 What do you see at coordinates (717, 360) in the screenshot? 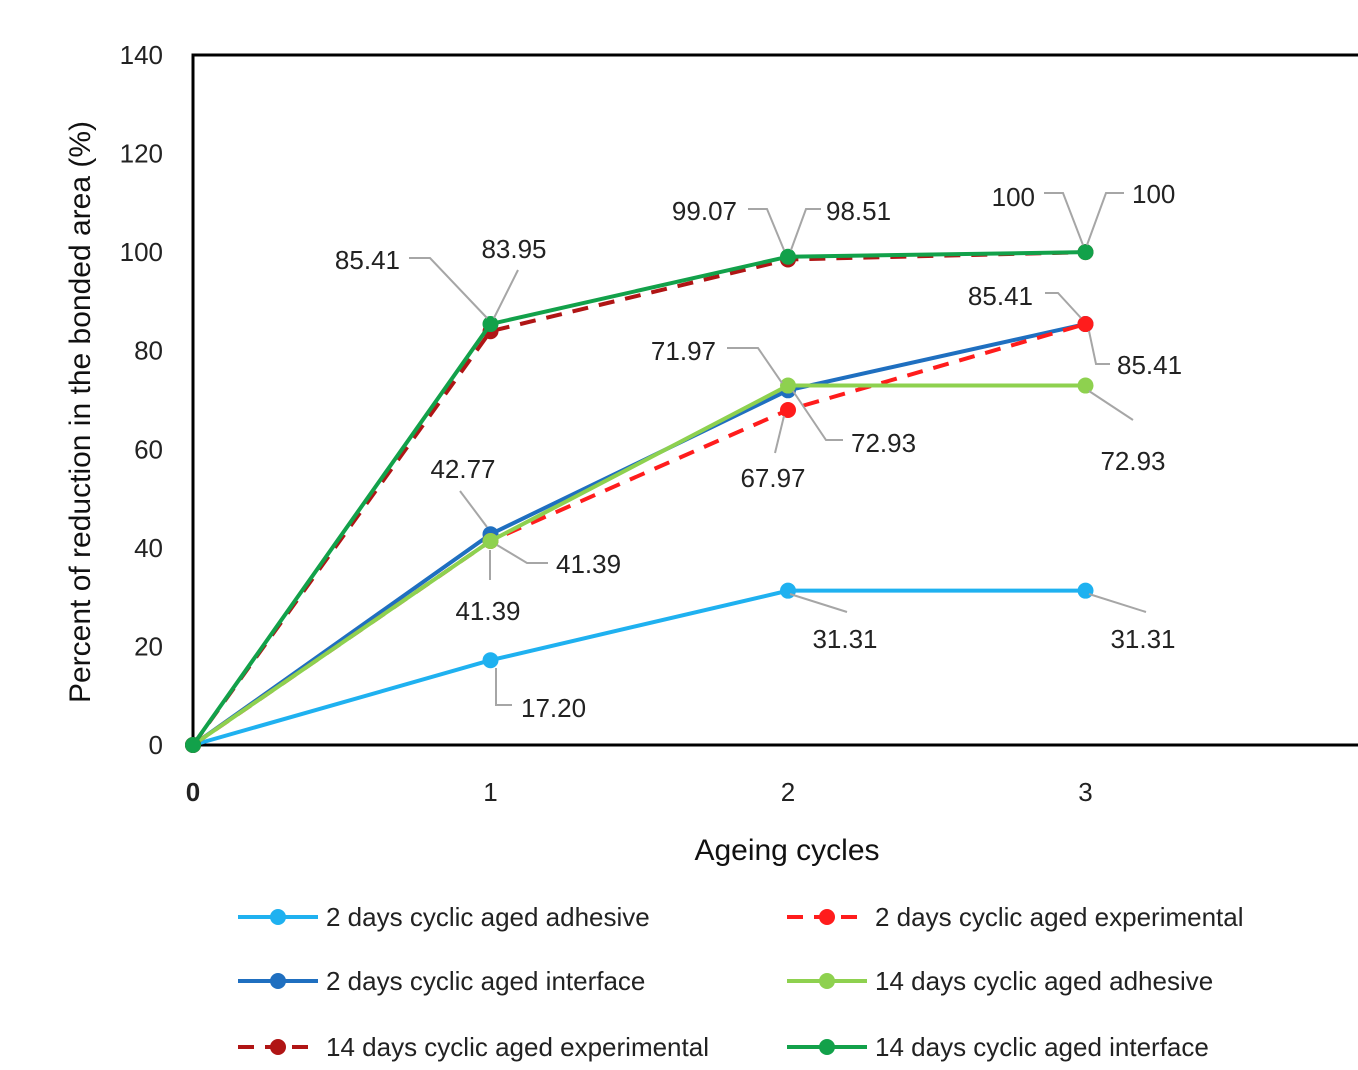
I see `data-label: 71.97` at bounding box center [717, 360].